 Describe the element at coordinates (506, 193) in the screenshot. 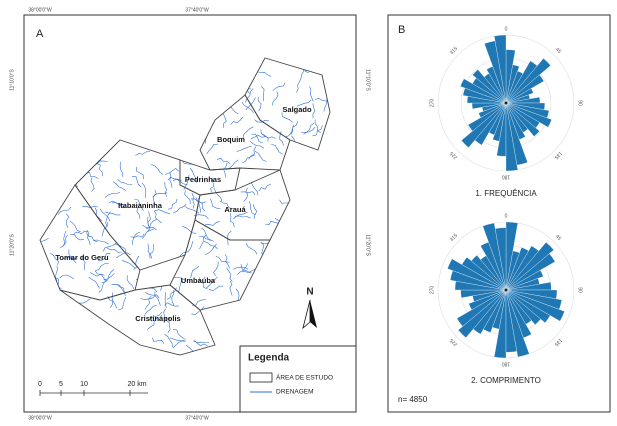

I see `rose-title: 1. FREQUÊNCIA` at that location.